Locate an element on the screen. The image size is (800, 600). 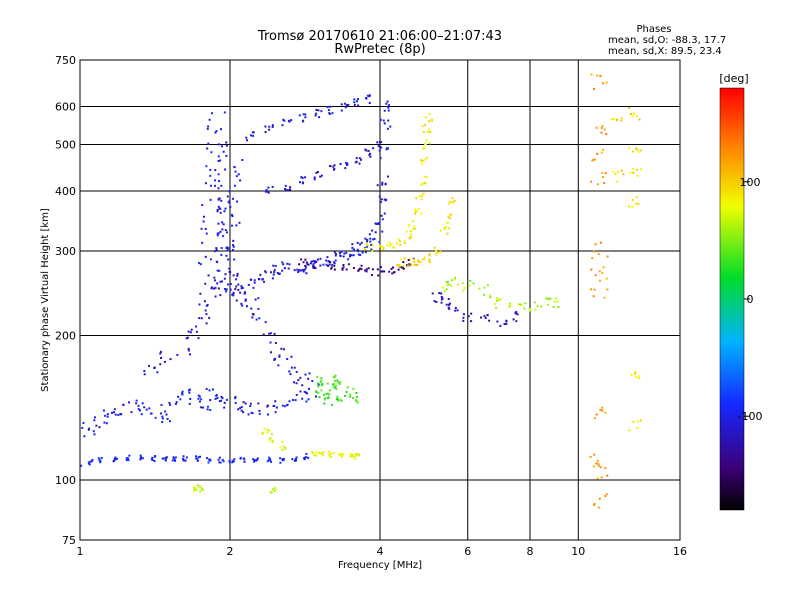
colorbar-ticks: 100 0 -100 is located at coordinates (750, 299).